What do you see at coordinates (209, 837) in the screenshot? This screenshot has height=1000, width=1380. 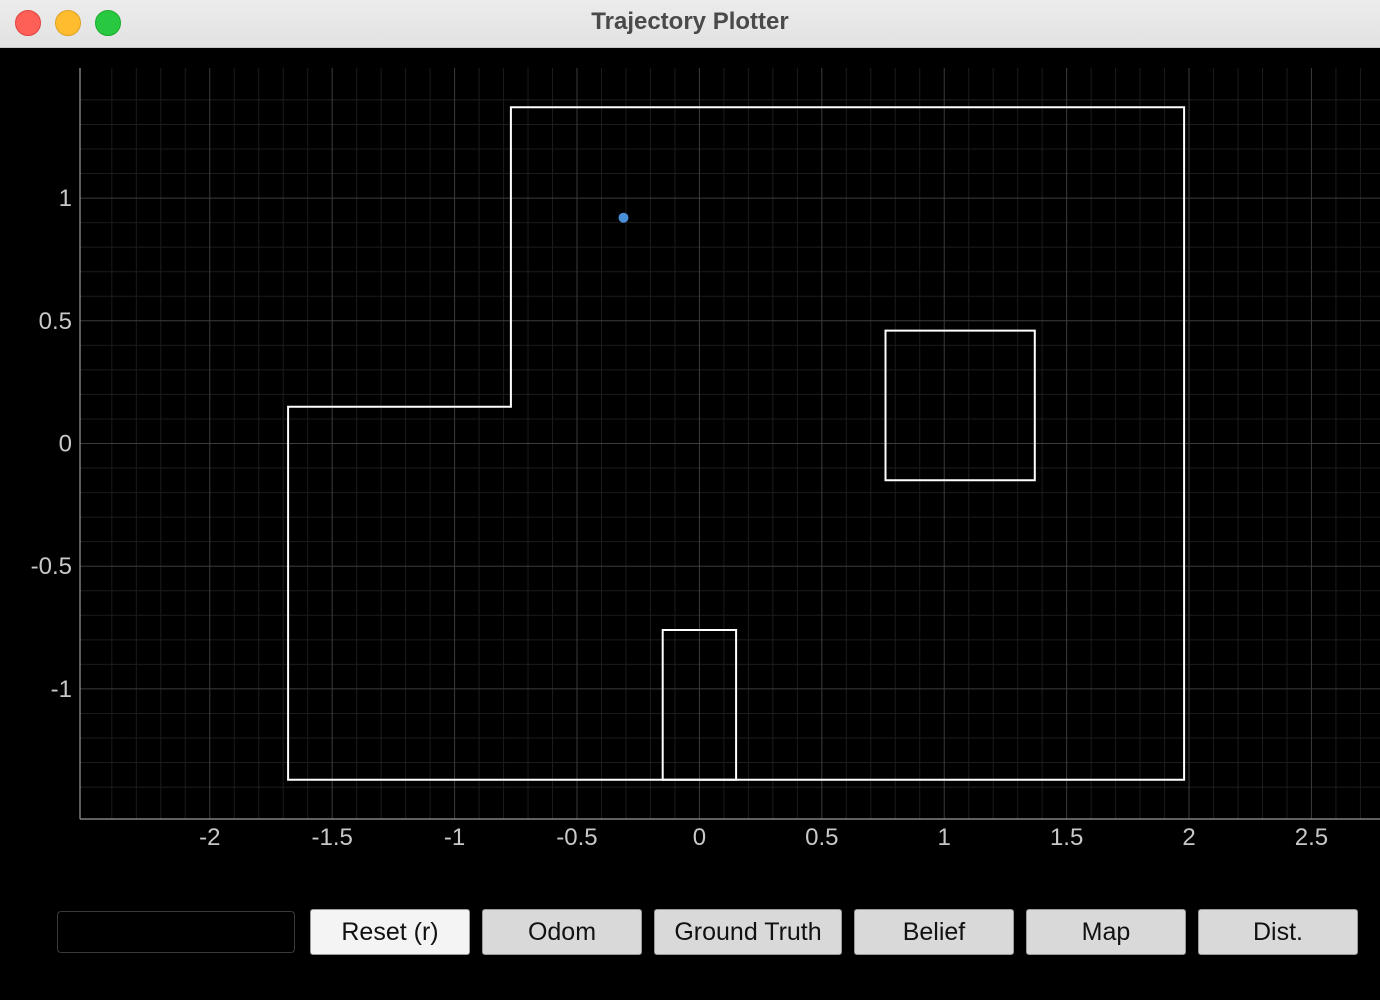 I see `x-tick-label: -2` at bounding box center [209, 837].